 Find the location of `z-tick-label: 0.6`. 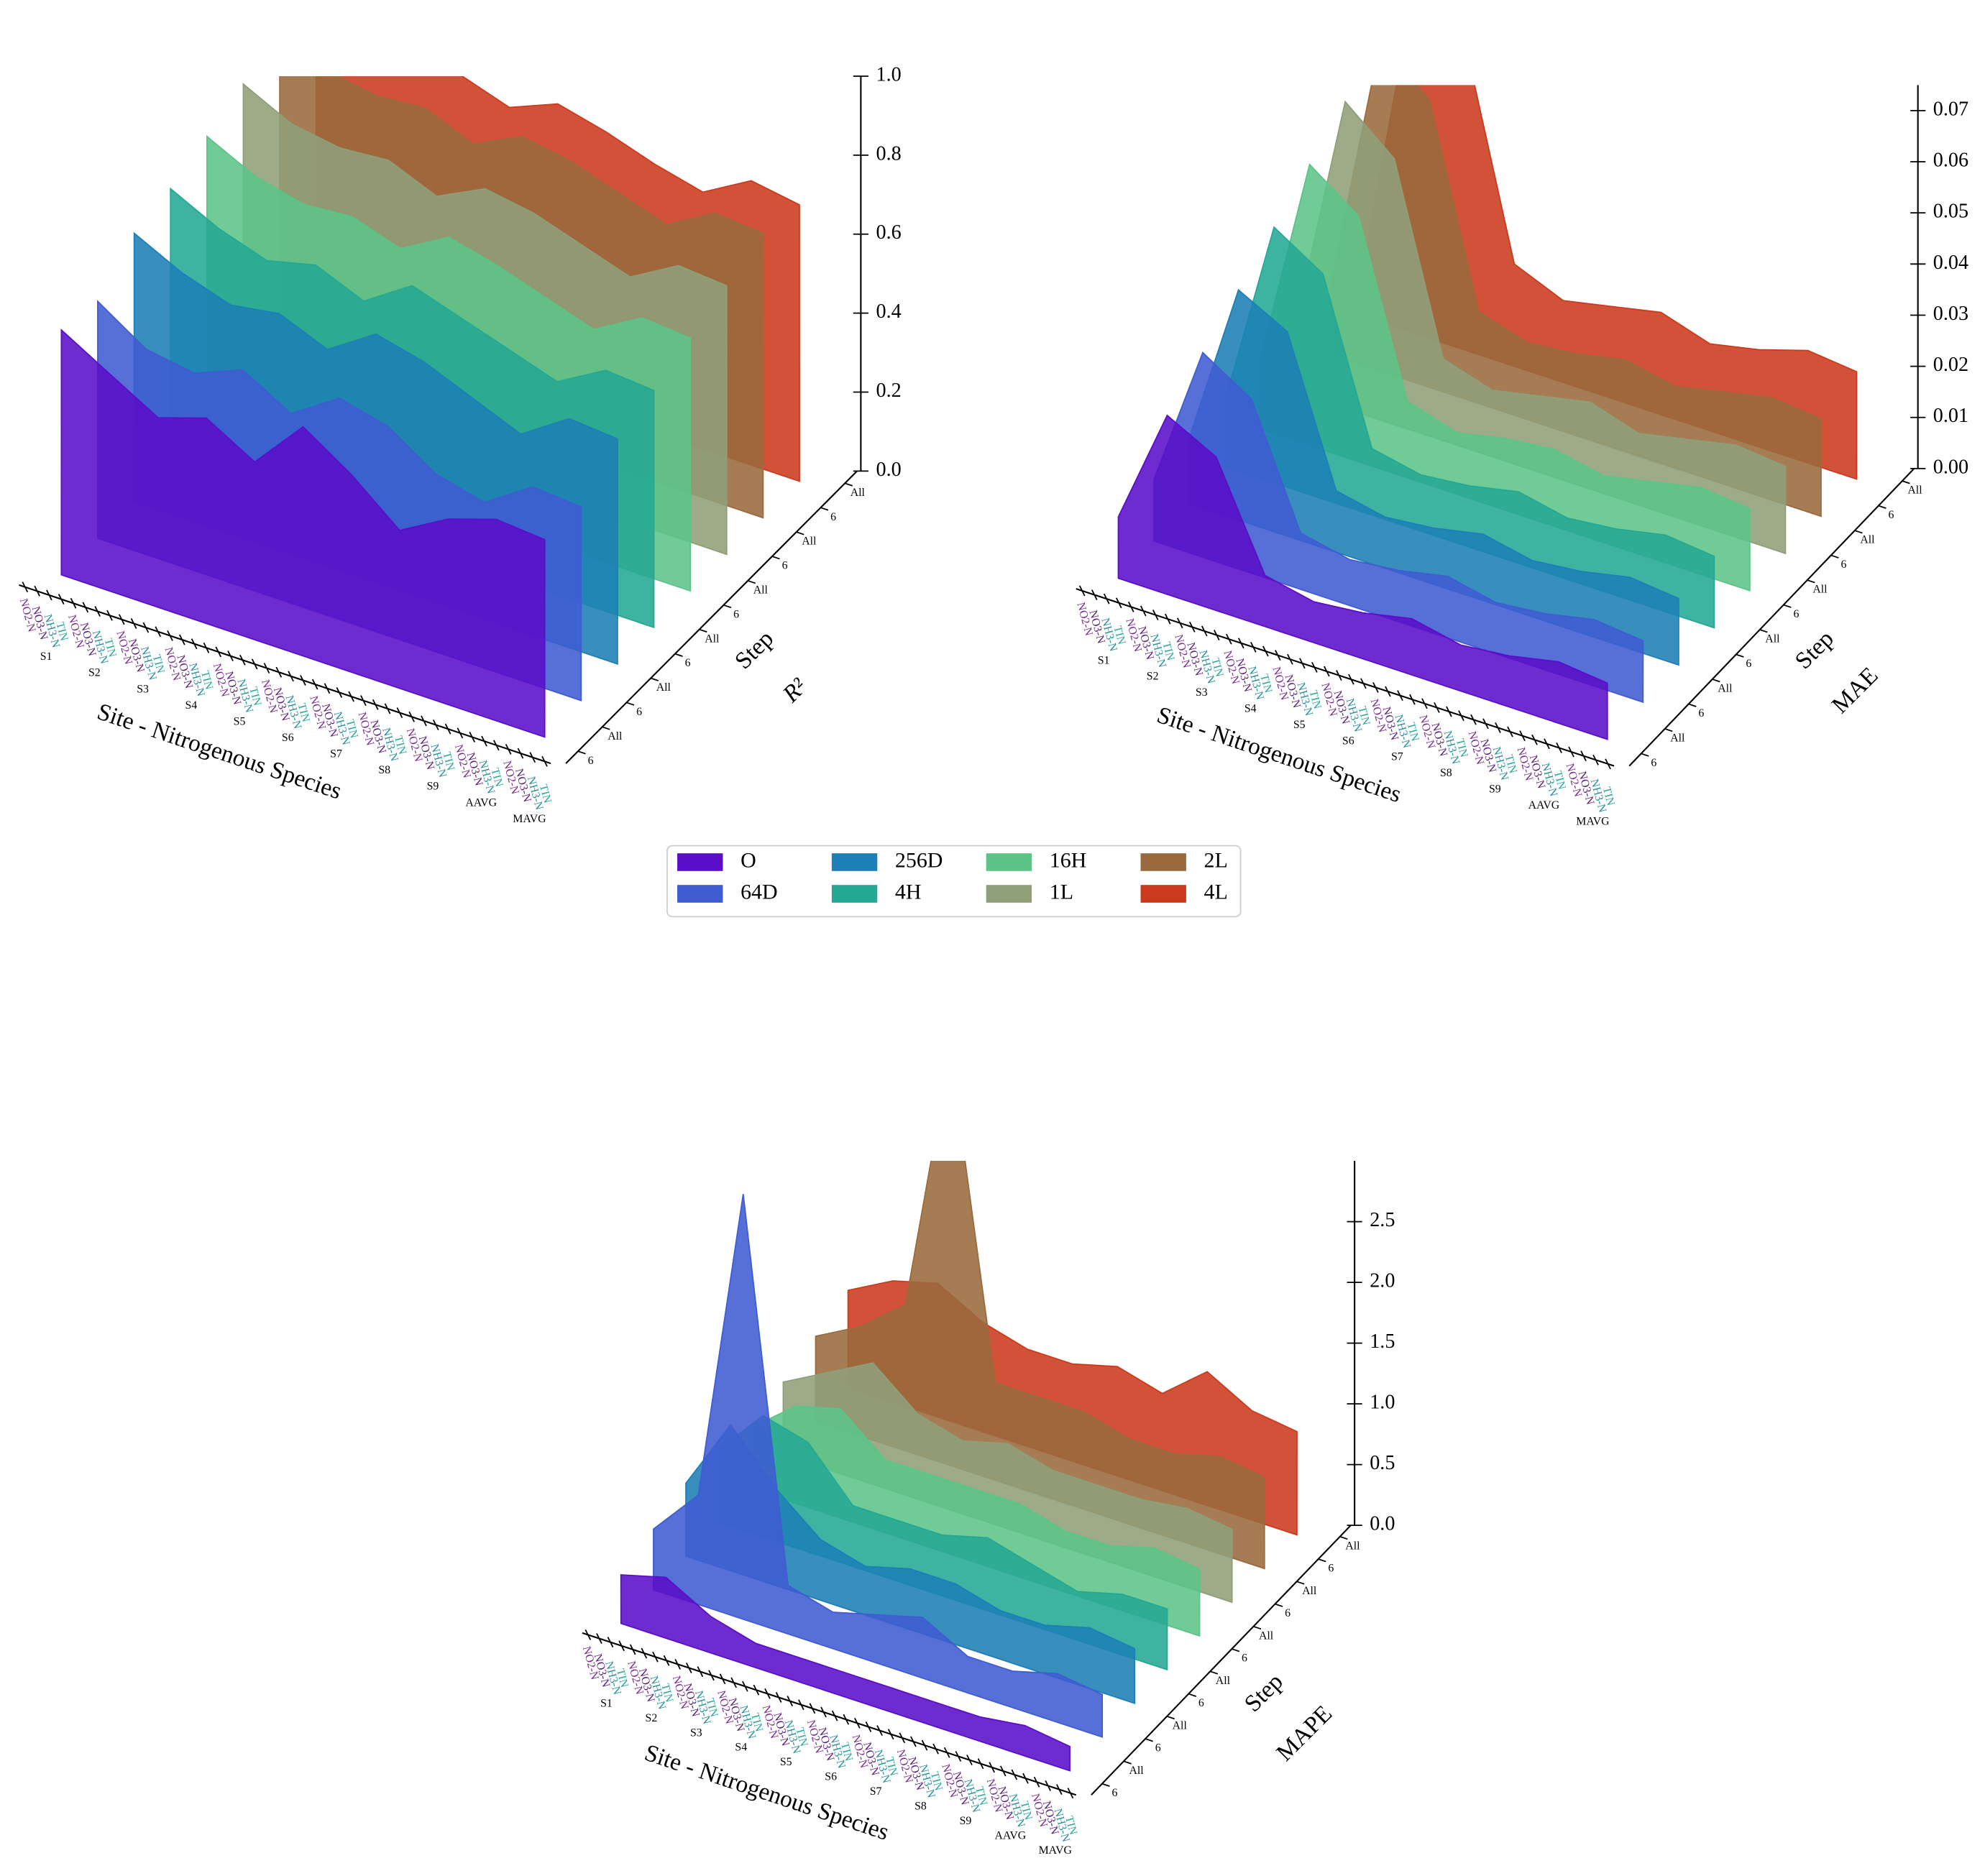

z-tick-label: 0.6 is located at coordinates (889, 232).